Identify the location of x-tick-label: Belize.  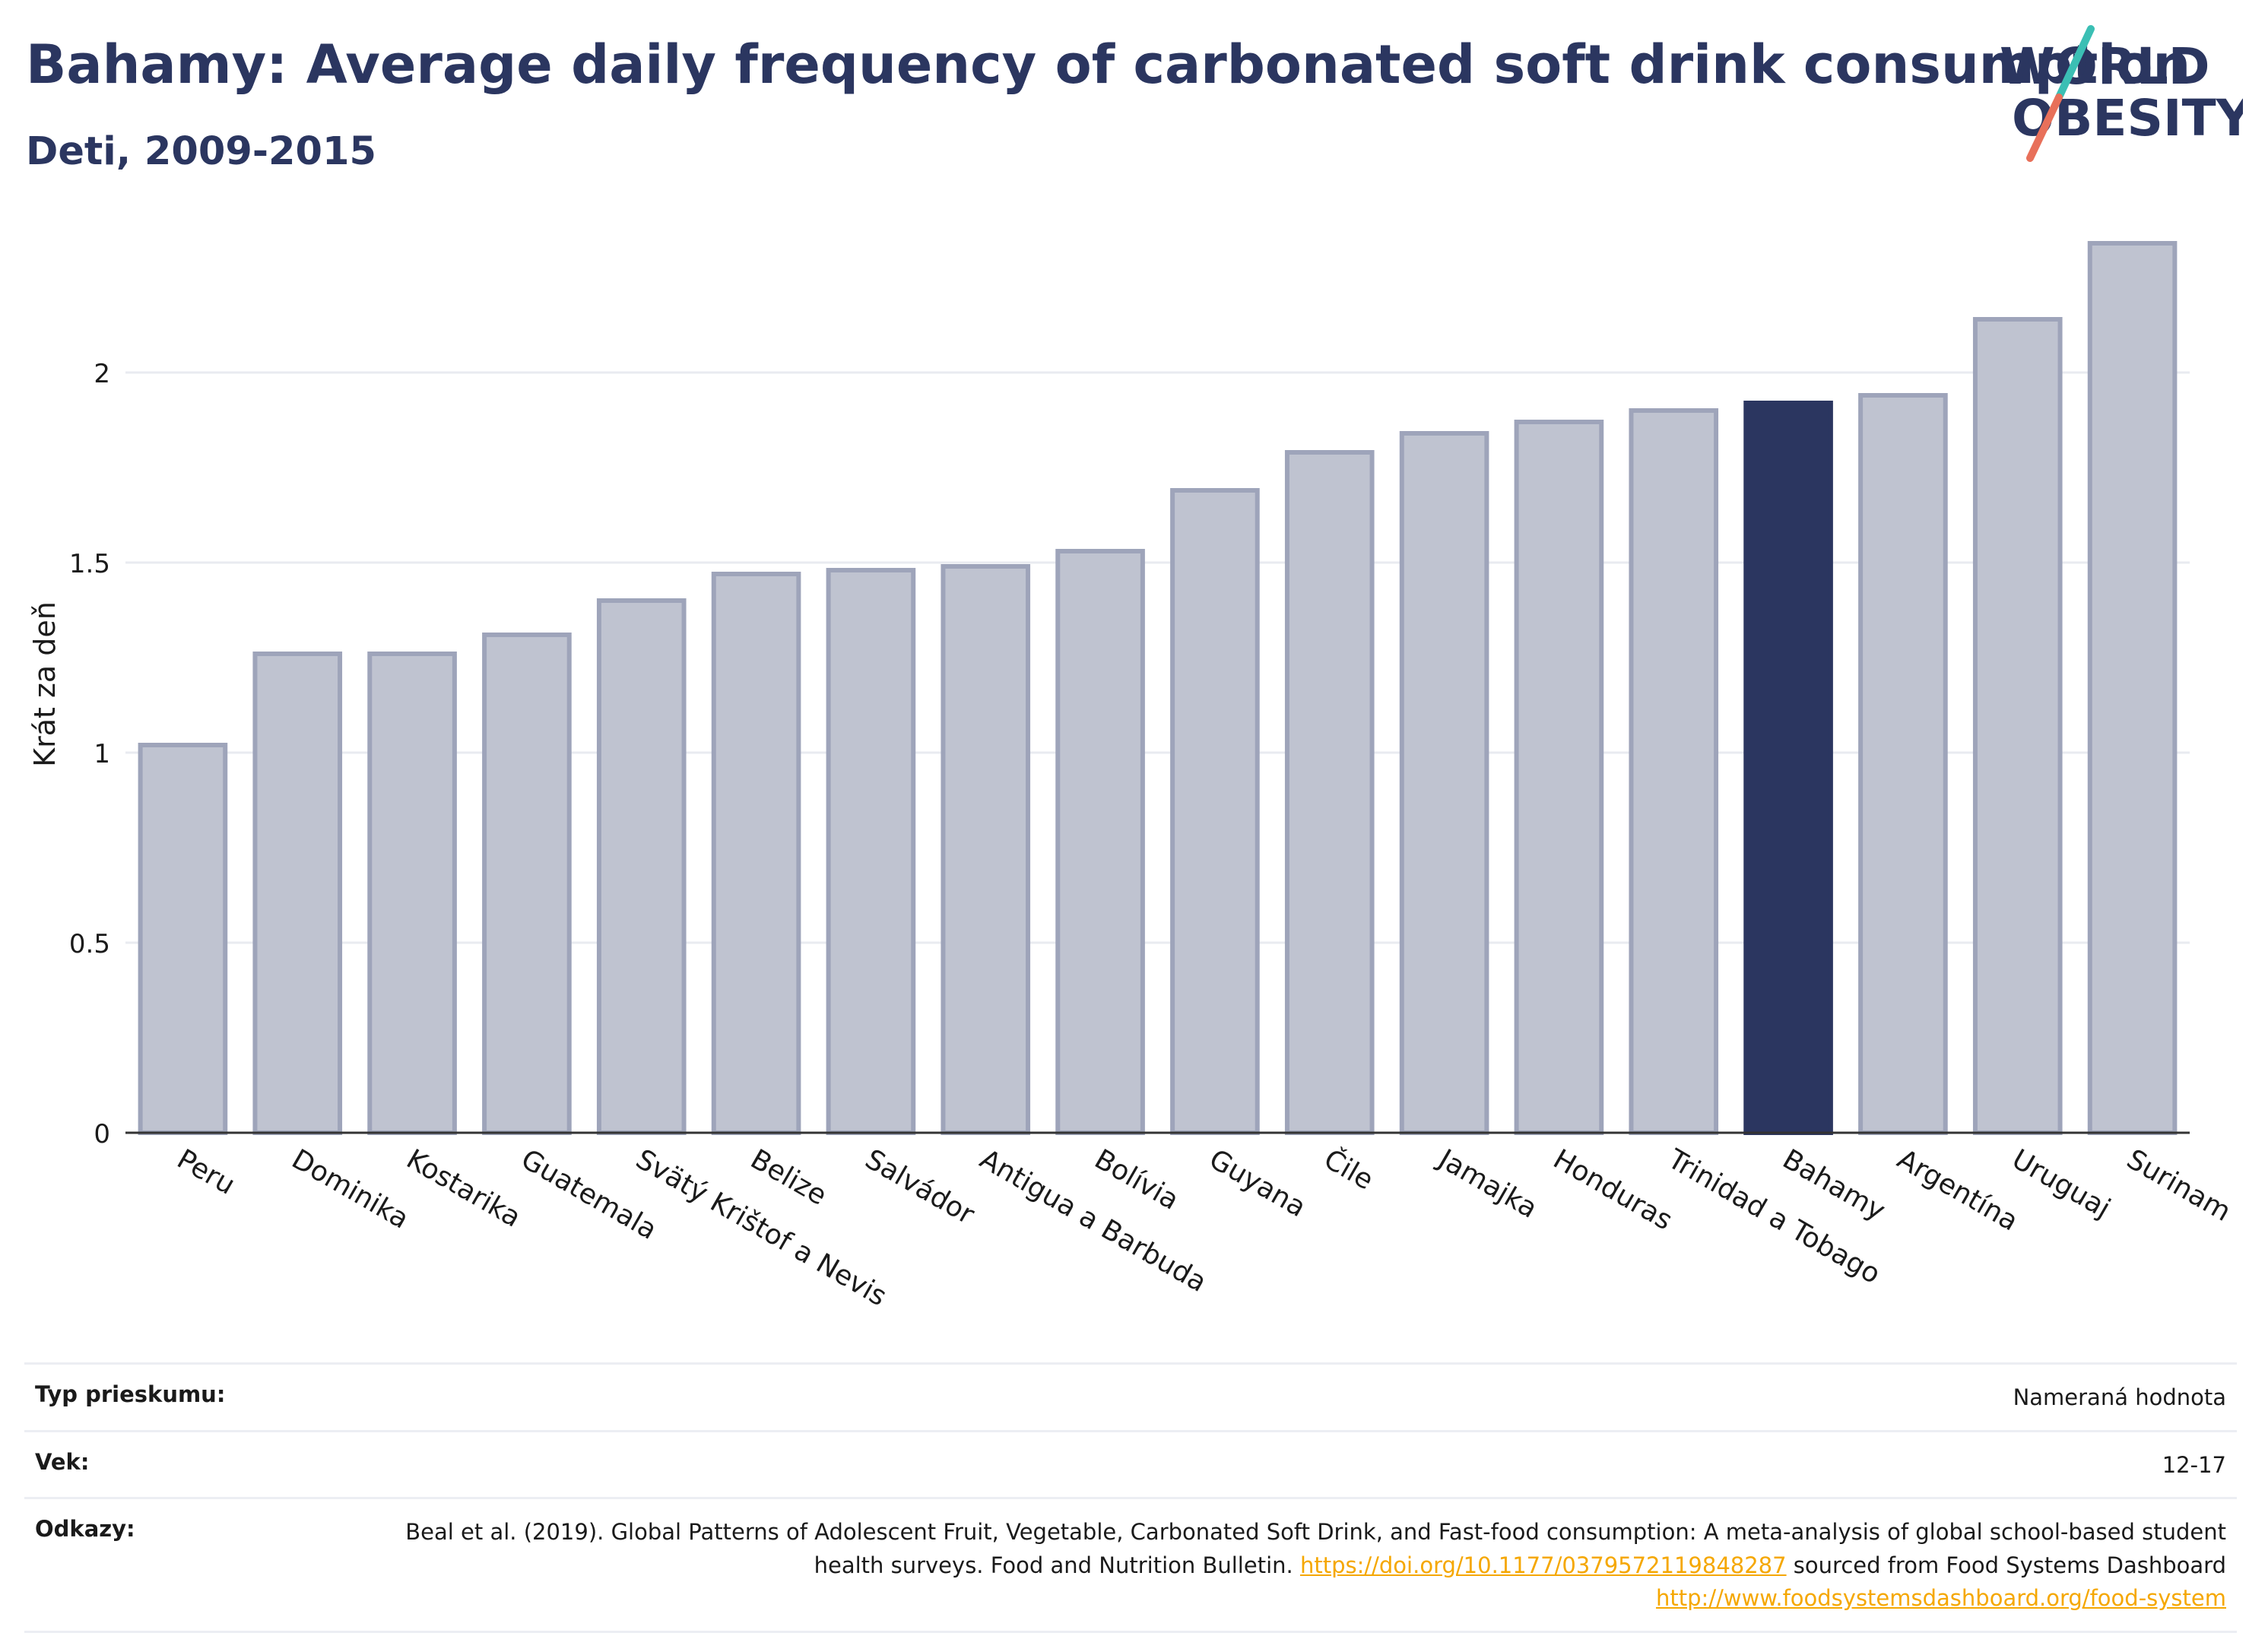
(788, 1177).